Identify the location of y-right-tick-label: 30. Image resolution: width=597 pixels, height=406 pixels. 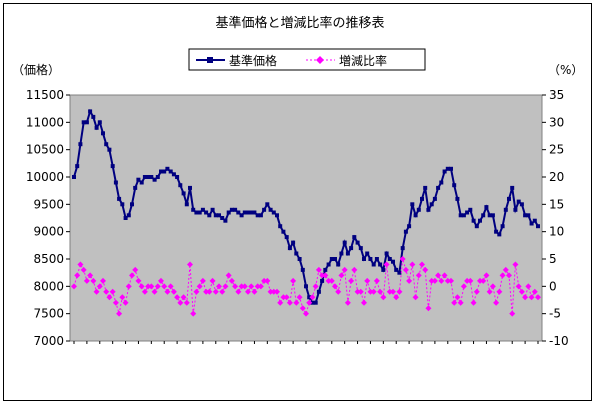
(556, 122).